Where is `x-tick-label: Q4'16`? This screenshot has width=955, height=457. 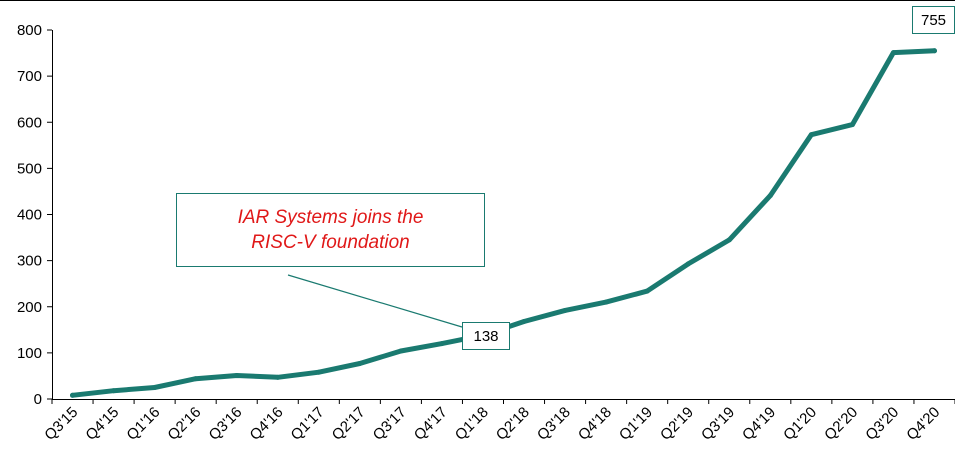 x-tick-label: Q4'16 is located at coordinates (267, 424).